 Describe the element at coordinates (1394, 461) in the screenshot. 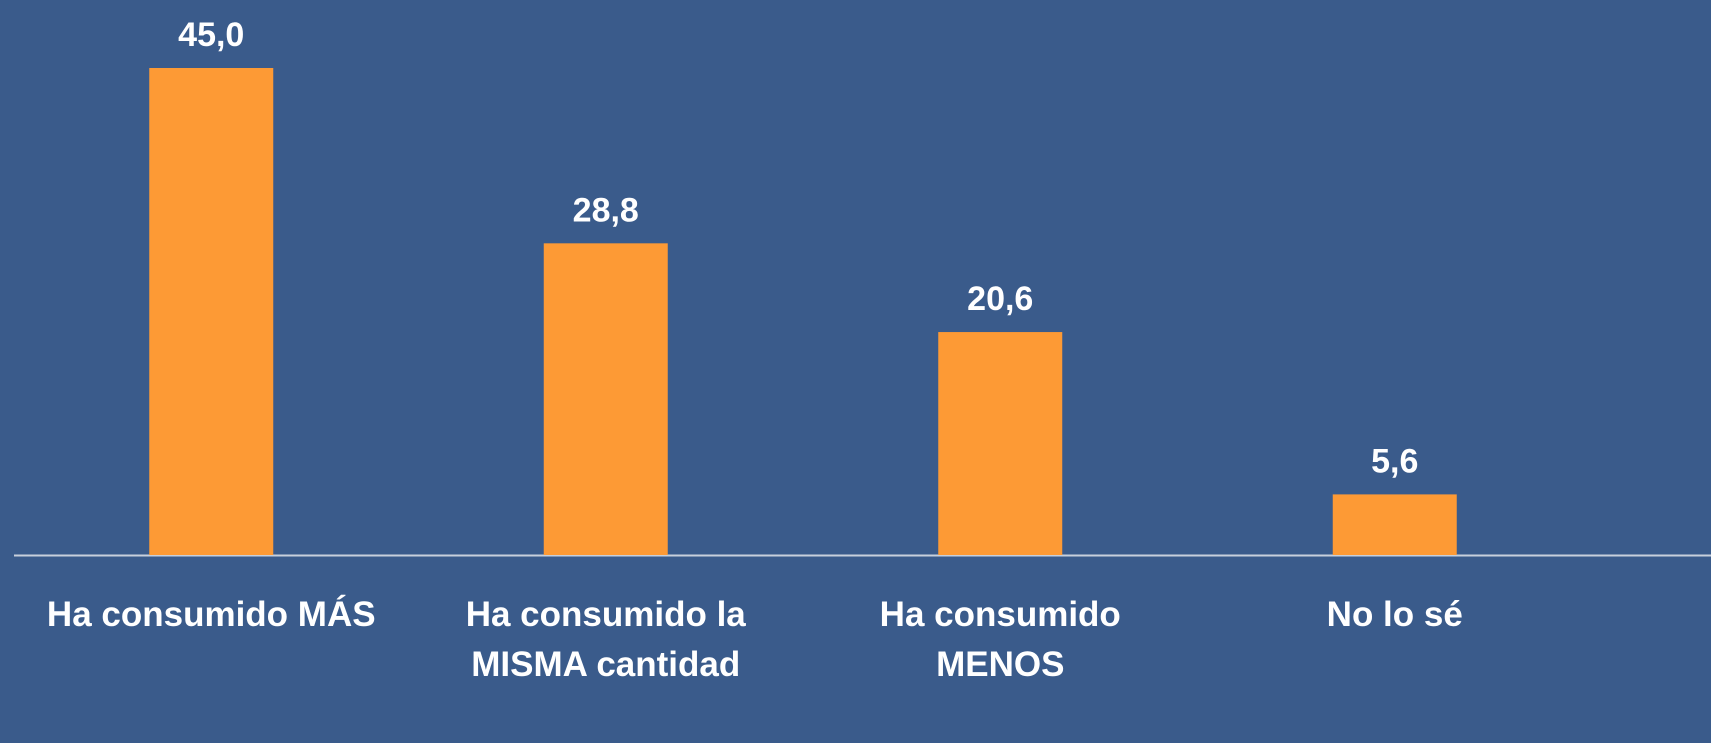

I see `value-label: 5,6` at that location.